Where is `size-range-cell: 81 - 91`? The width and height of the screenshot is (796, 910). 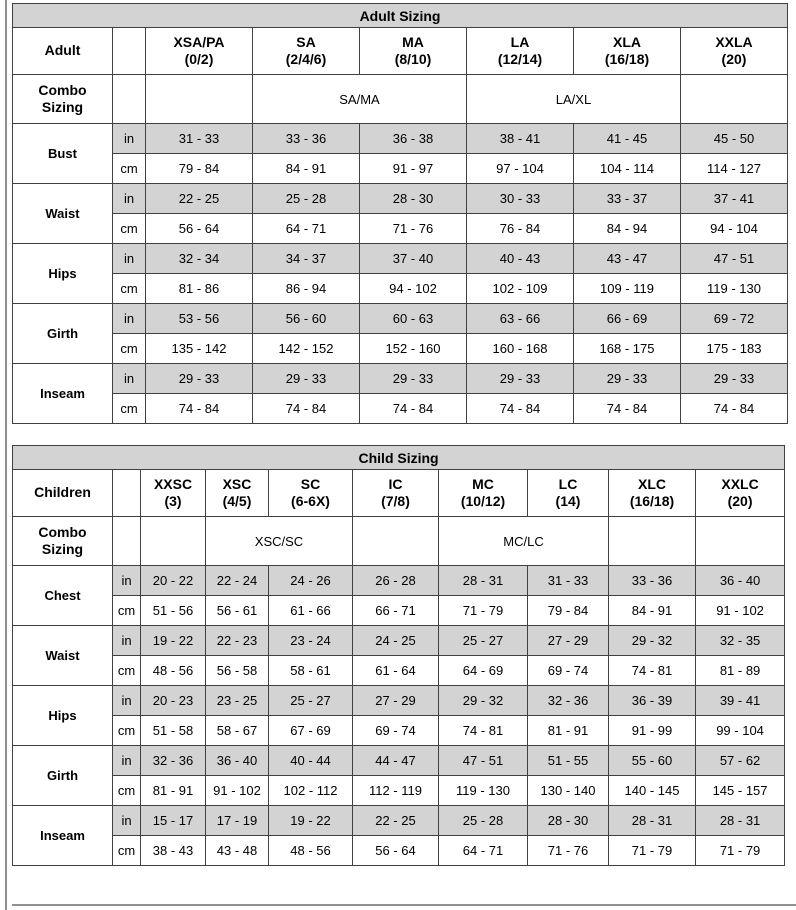
size-range-cell: 81 - 91 is located at coordinates (173, 790).